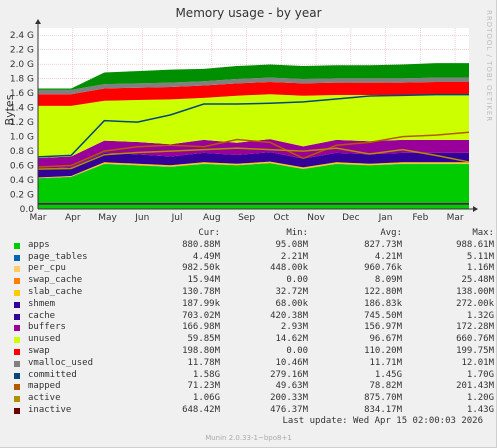 The width and height of the screenshot is (497, 448). Describe the element at coordinates (246, 218) in the screenshot. I see `x-tick-label: Sep` at that location.